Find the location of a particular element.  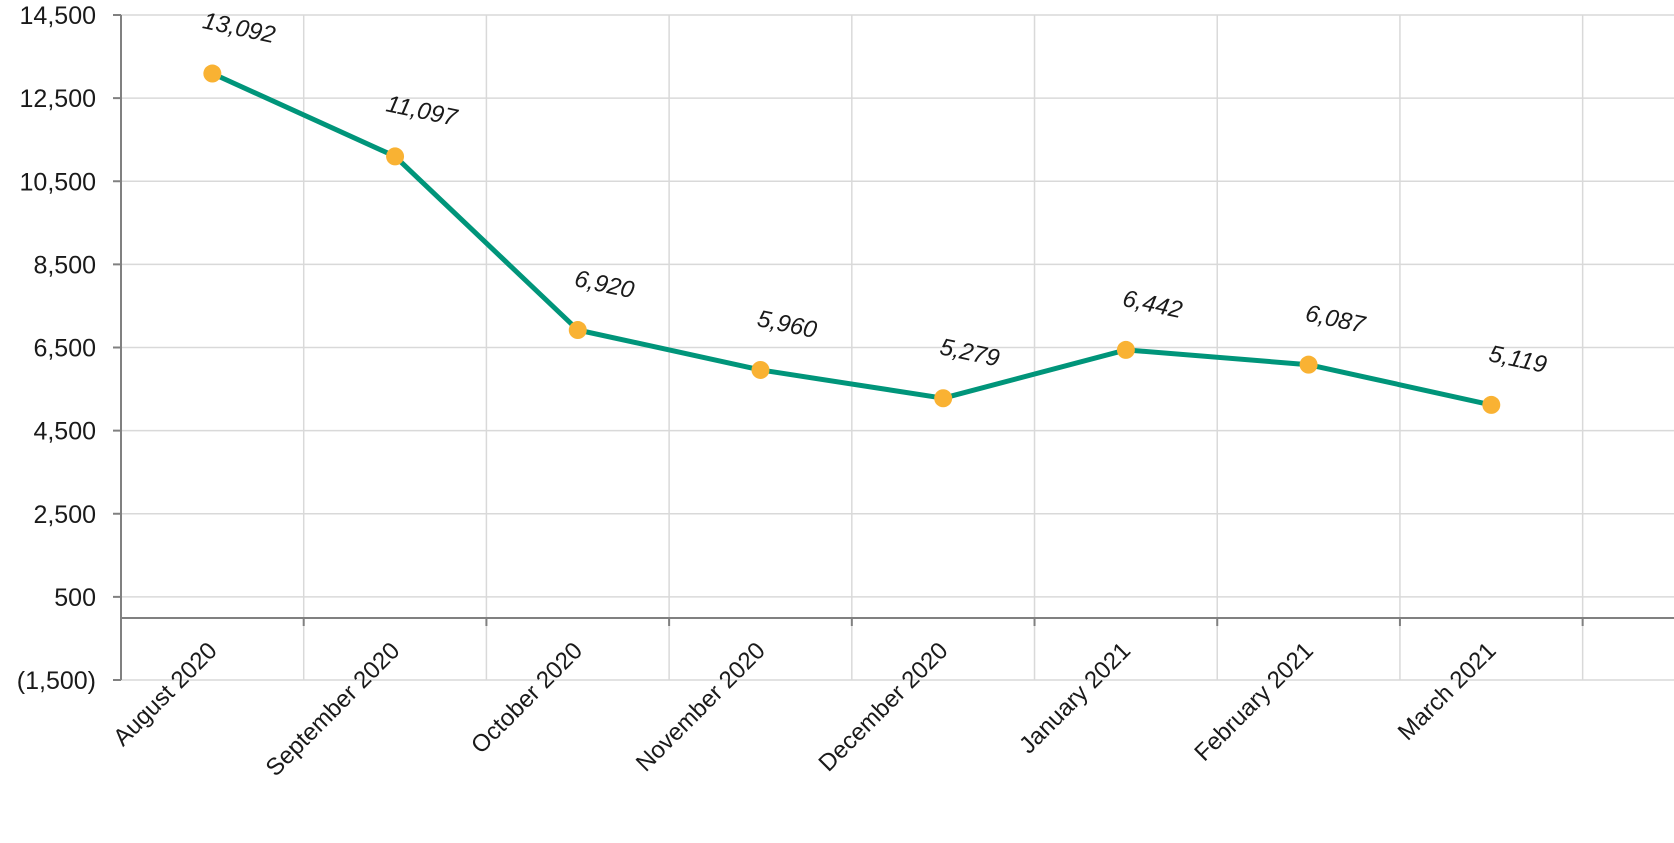

data-label: 6,087 is located at coordinates (1336, 319).